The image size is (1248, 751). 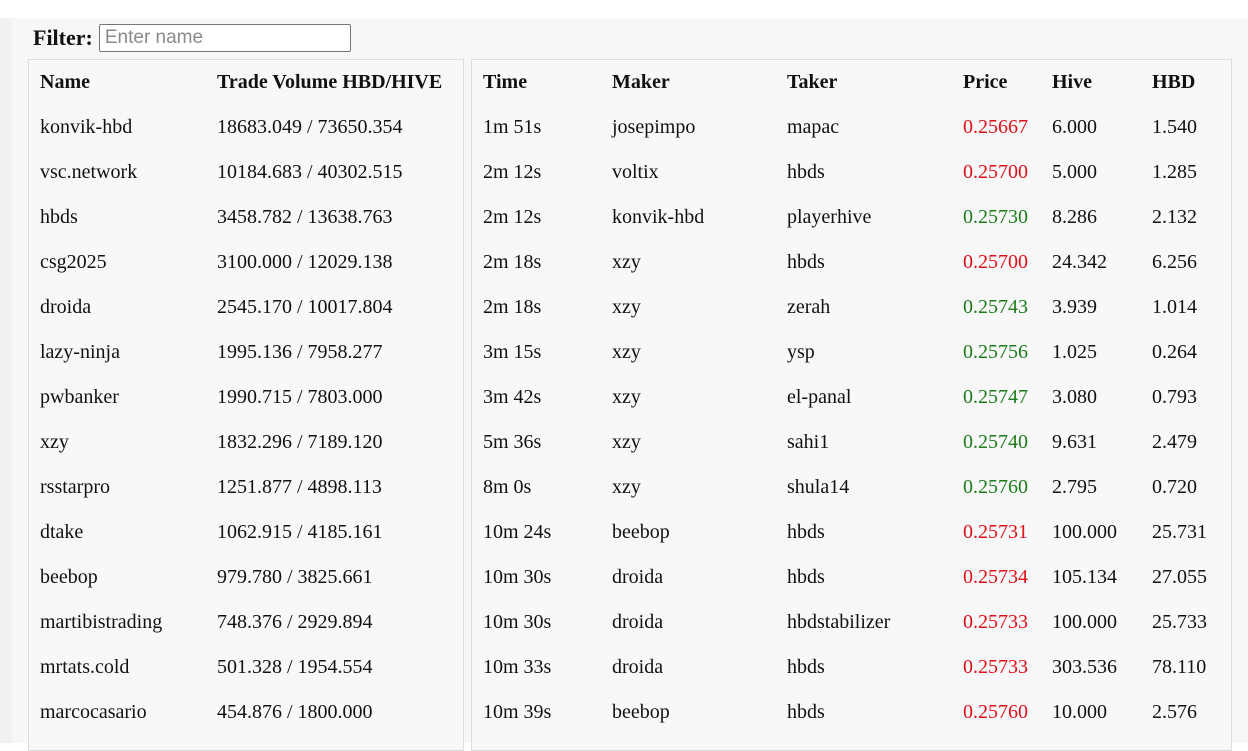 What do you see at coordinates (829, 217) in the screenshot?
I see `taker-cell: playerhive` at bounding box center [829, 217].